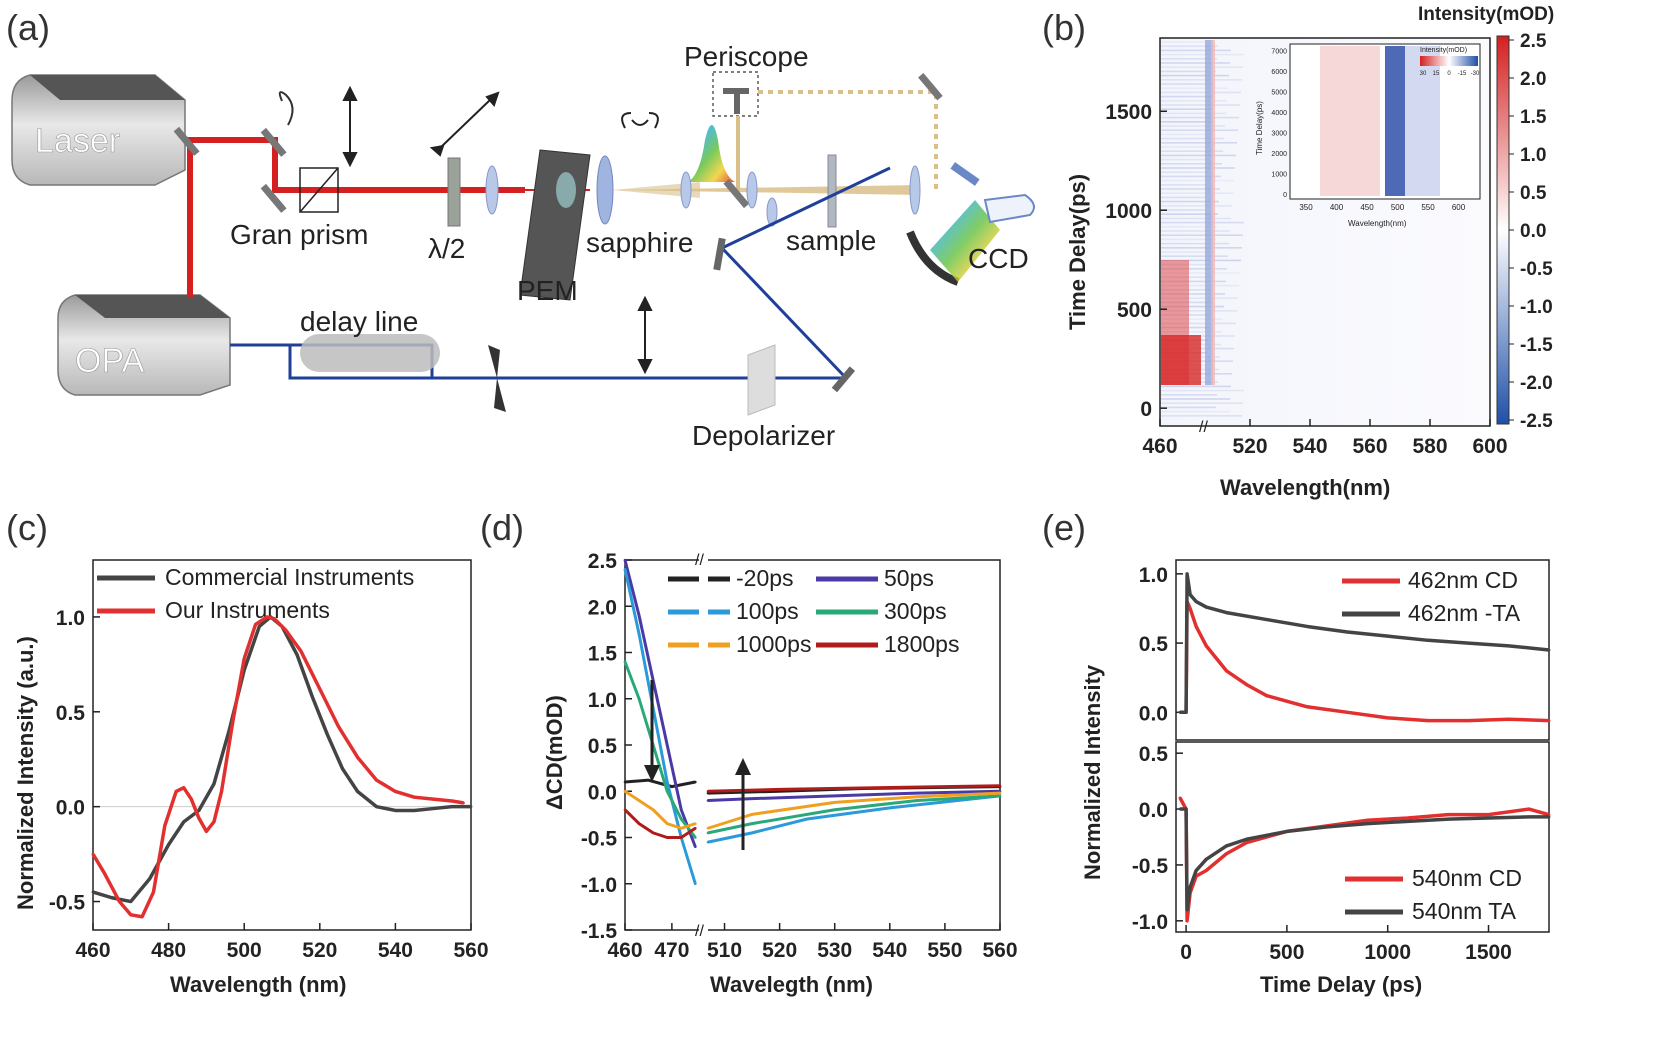 The image size is (1655, 1059). Describe the element at coordinates (70, 808) in the screenshot. I see `y-tick-label: 0.0` at that location.